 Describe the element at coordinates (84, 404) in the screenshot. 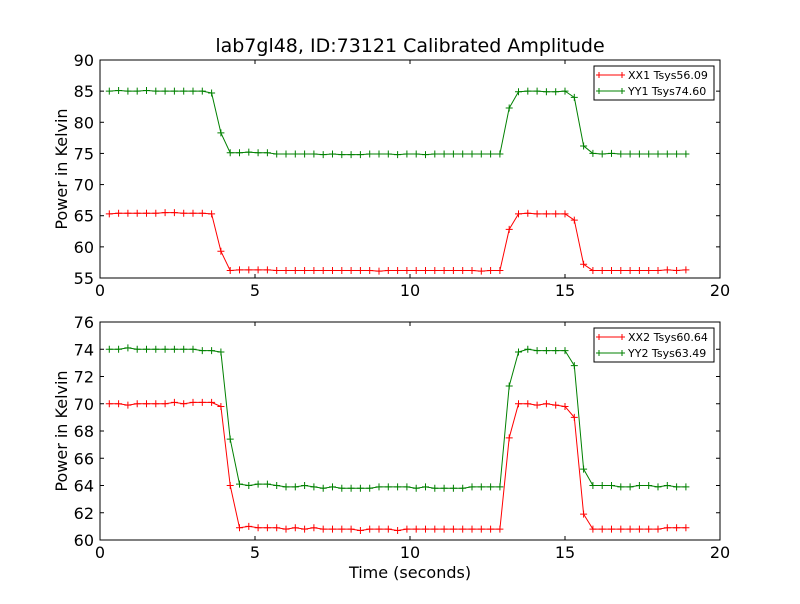

I see `y-tick-label: 70` at that location.